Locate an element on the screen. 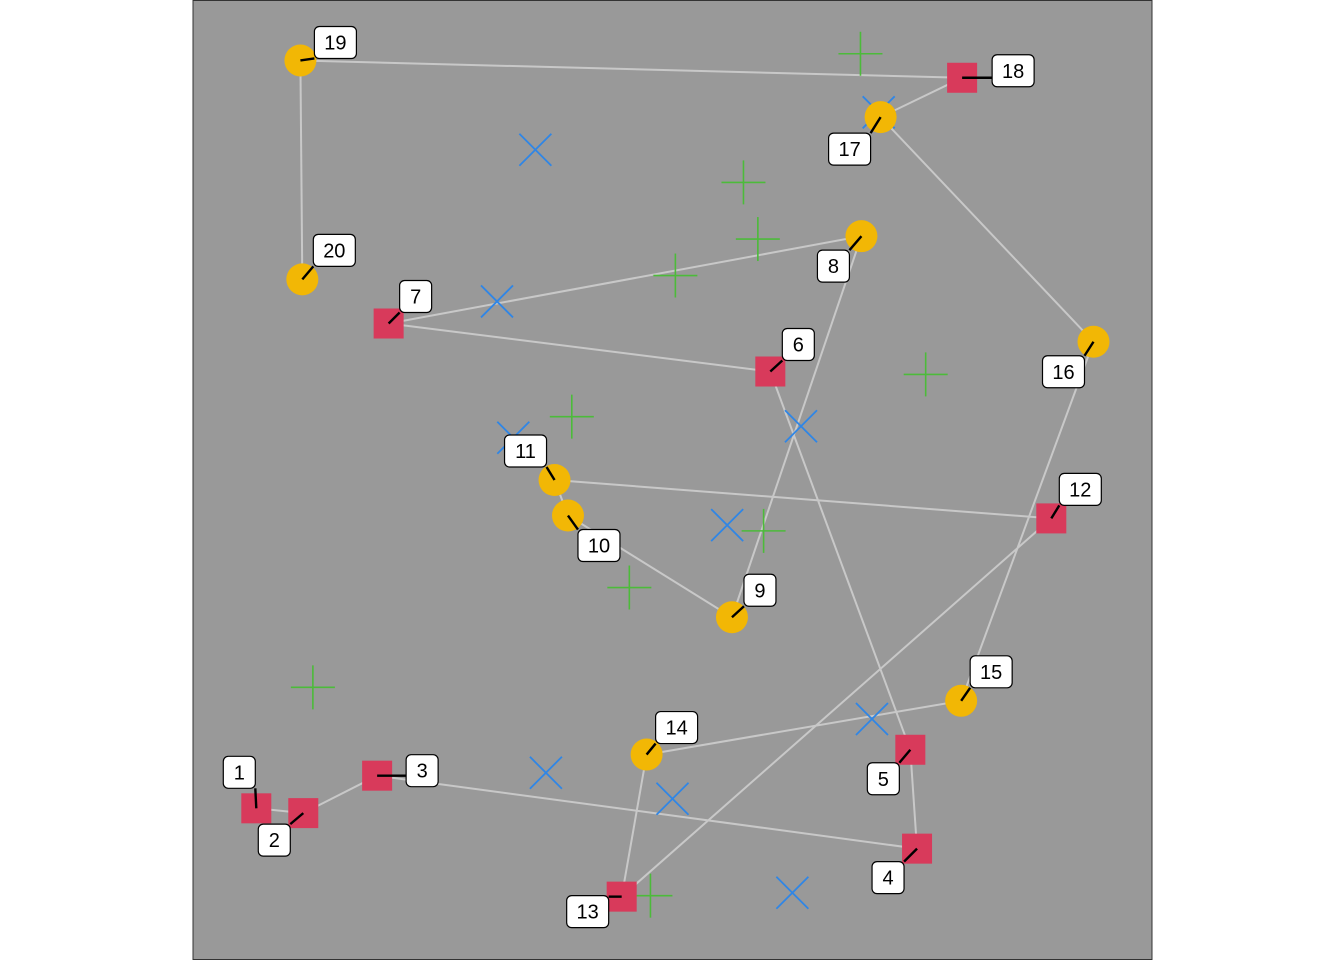 The image size is (1344, 960). point-label-3: 3 is located at coordinates (422, 772).